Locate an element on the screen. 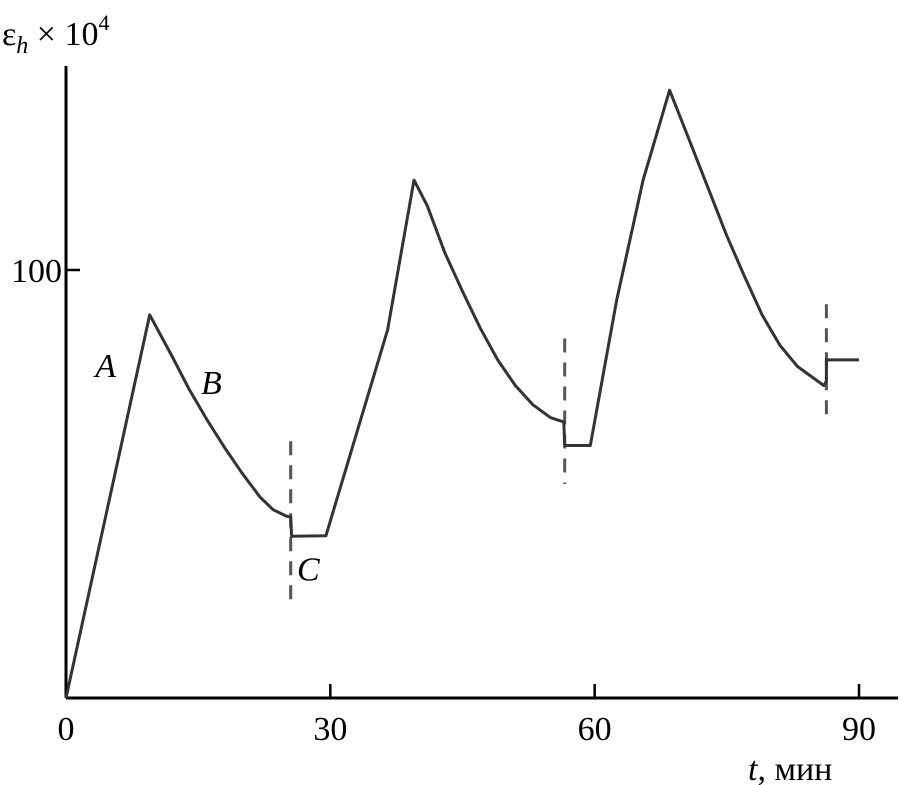  annotation-label: B is located at coordinates (211, 383).